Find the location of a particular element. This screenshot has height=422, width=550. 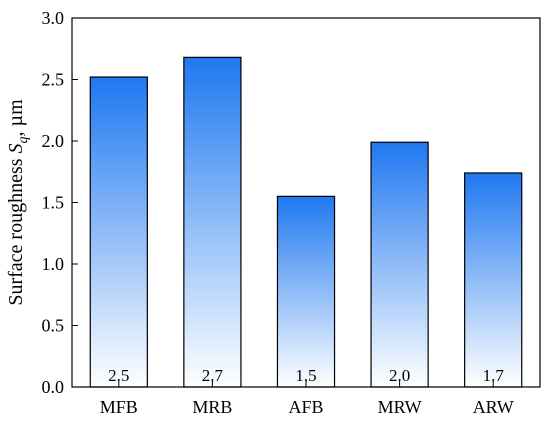

y-axis-title-prefix: Surface roughness is located at coordinates (16, 229).